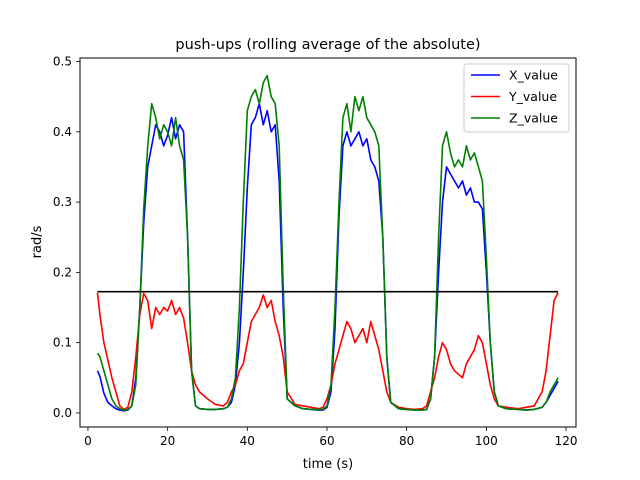  I want to click on x-tick-label: 20, so click(167, 441).